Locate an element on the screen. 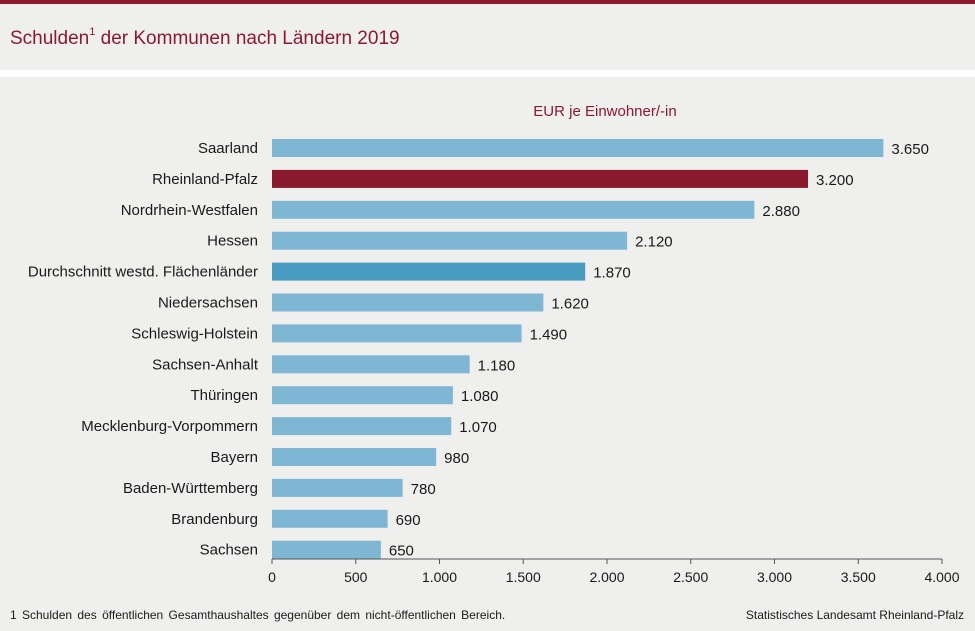 This screenshot has width=975, height=631. value-label: 2.880 is located at coordinates (781, 211).